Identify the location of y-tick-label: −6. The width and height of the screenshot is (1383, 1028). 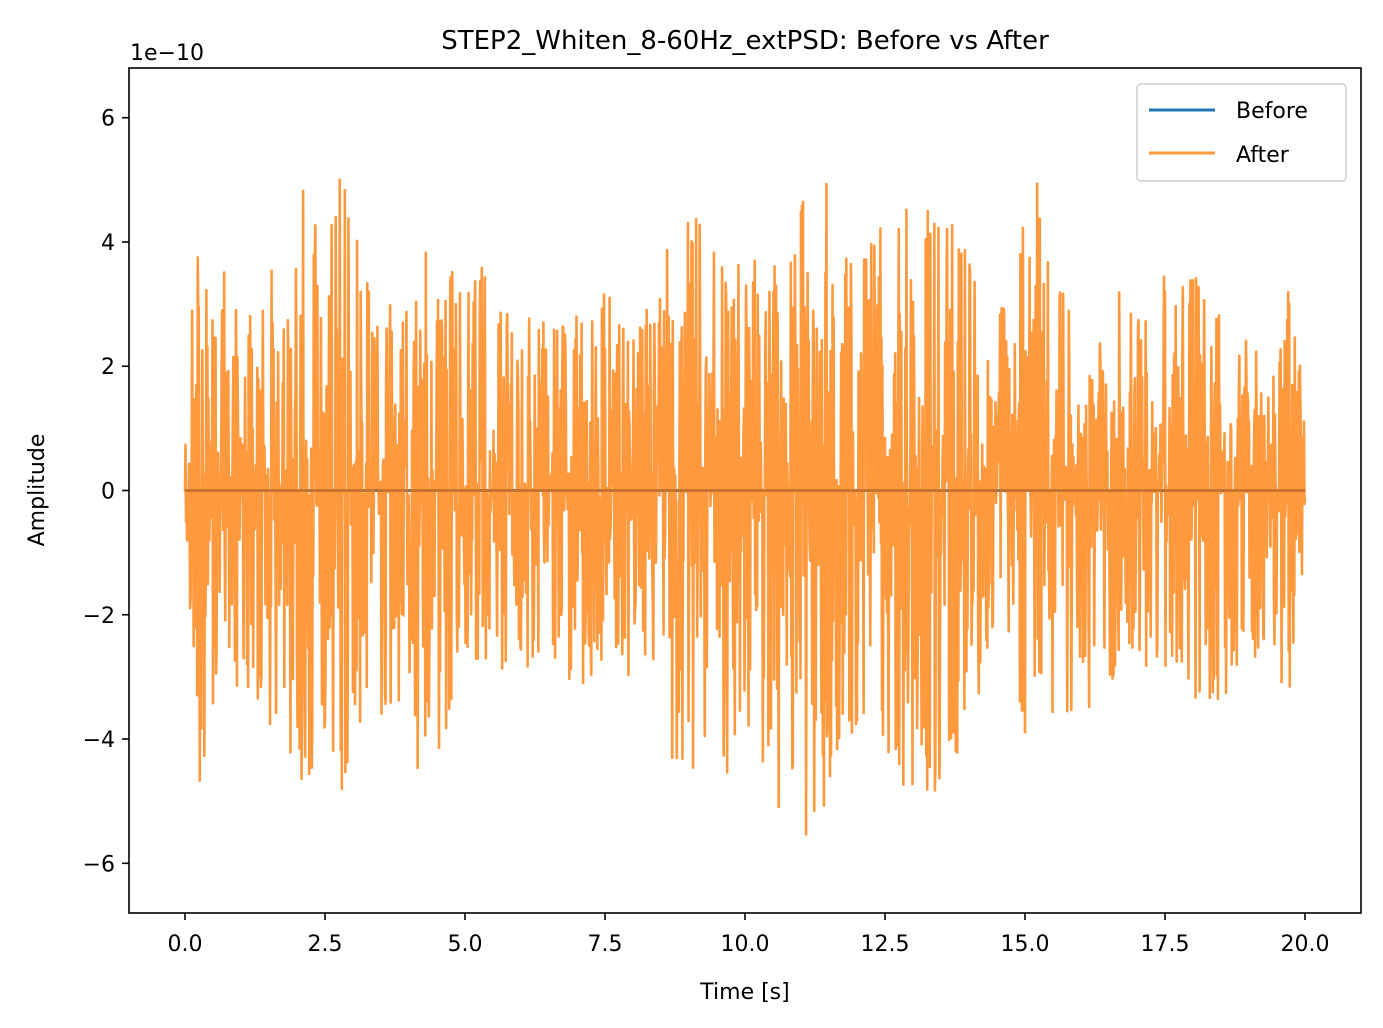
(99, 864).